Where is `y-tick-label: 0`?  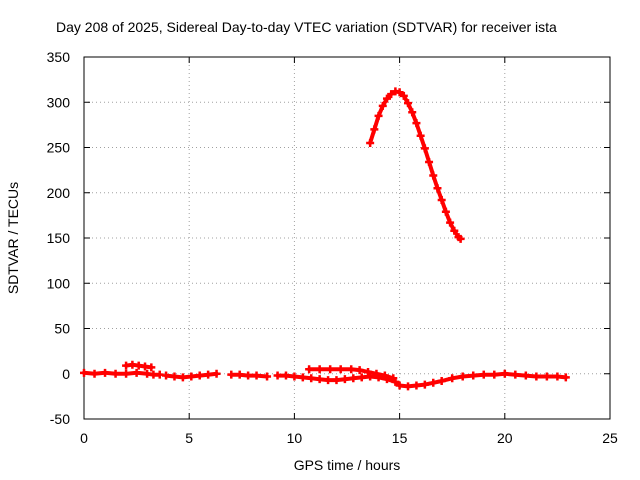 y-tick-label: 0 is located at coordinates (66, 374).